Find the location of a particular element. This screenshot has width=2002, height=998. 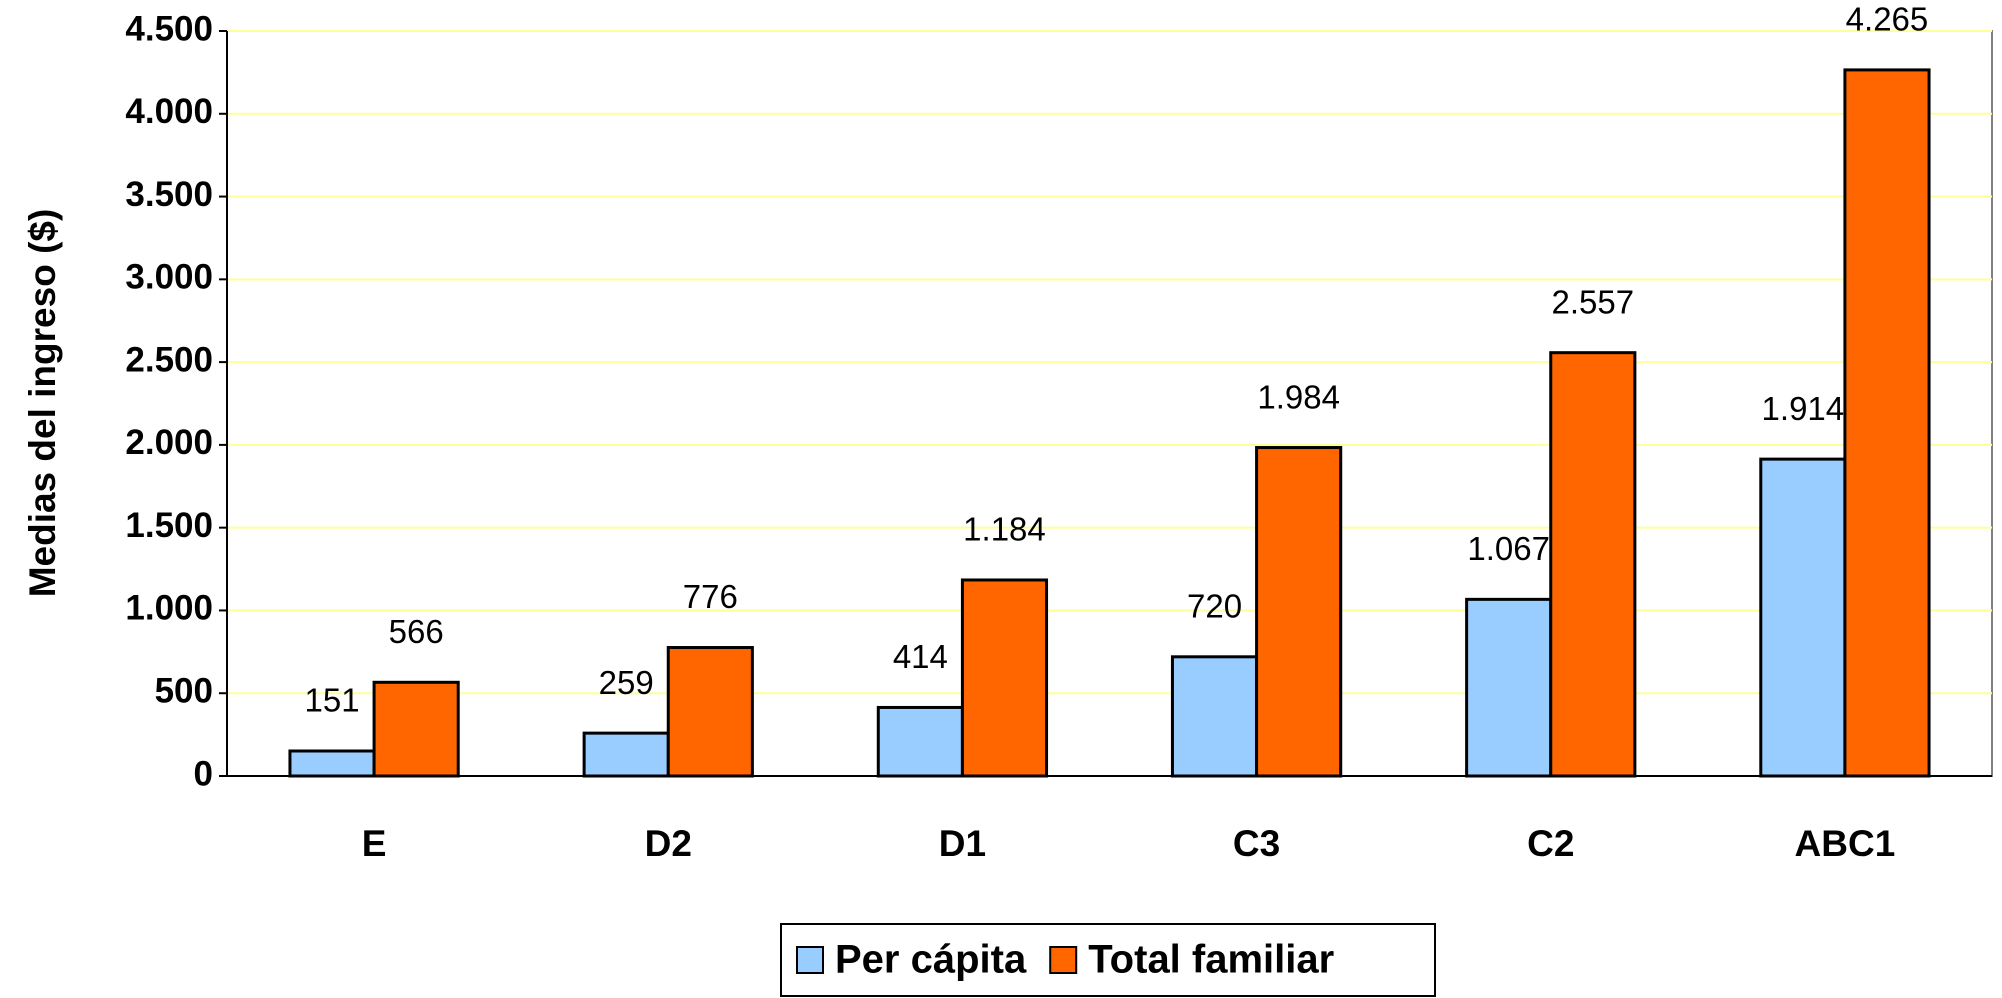

value-label: 1.984 is located at coordinates (1298, 396).